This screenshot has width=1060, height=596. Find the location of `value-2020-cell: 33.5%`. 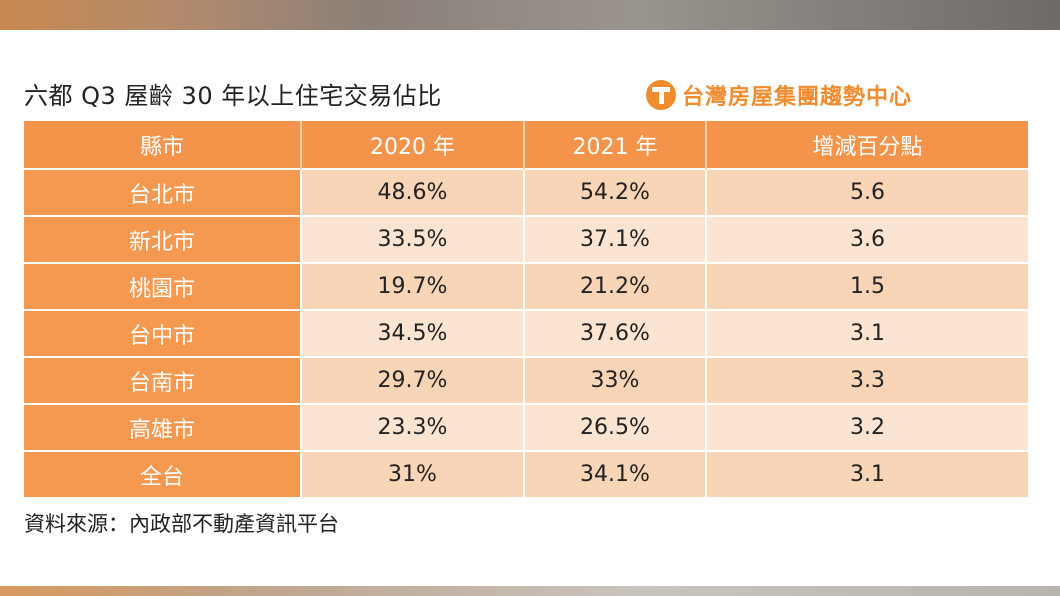

value-2020-cell: 33.5% is located at coordinates (413, 239).